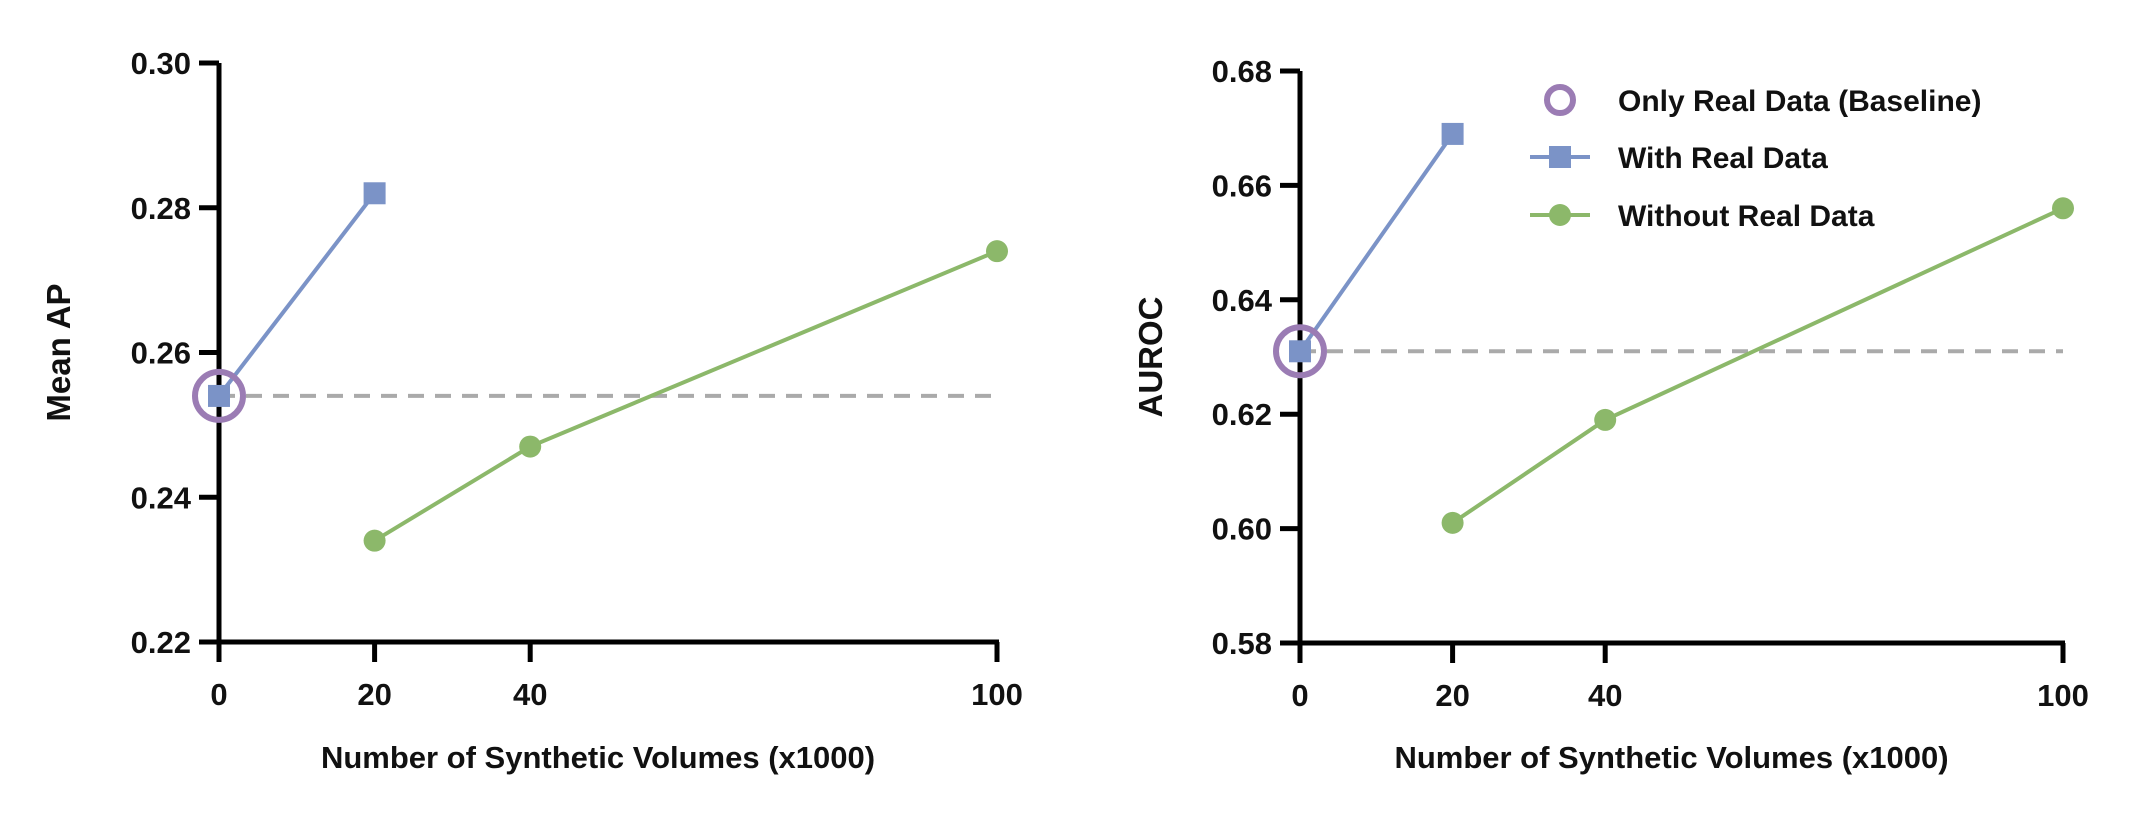  I want to click on y-tick-label: 0.66, so click(1242, 185).